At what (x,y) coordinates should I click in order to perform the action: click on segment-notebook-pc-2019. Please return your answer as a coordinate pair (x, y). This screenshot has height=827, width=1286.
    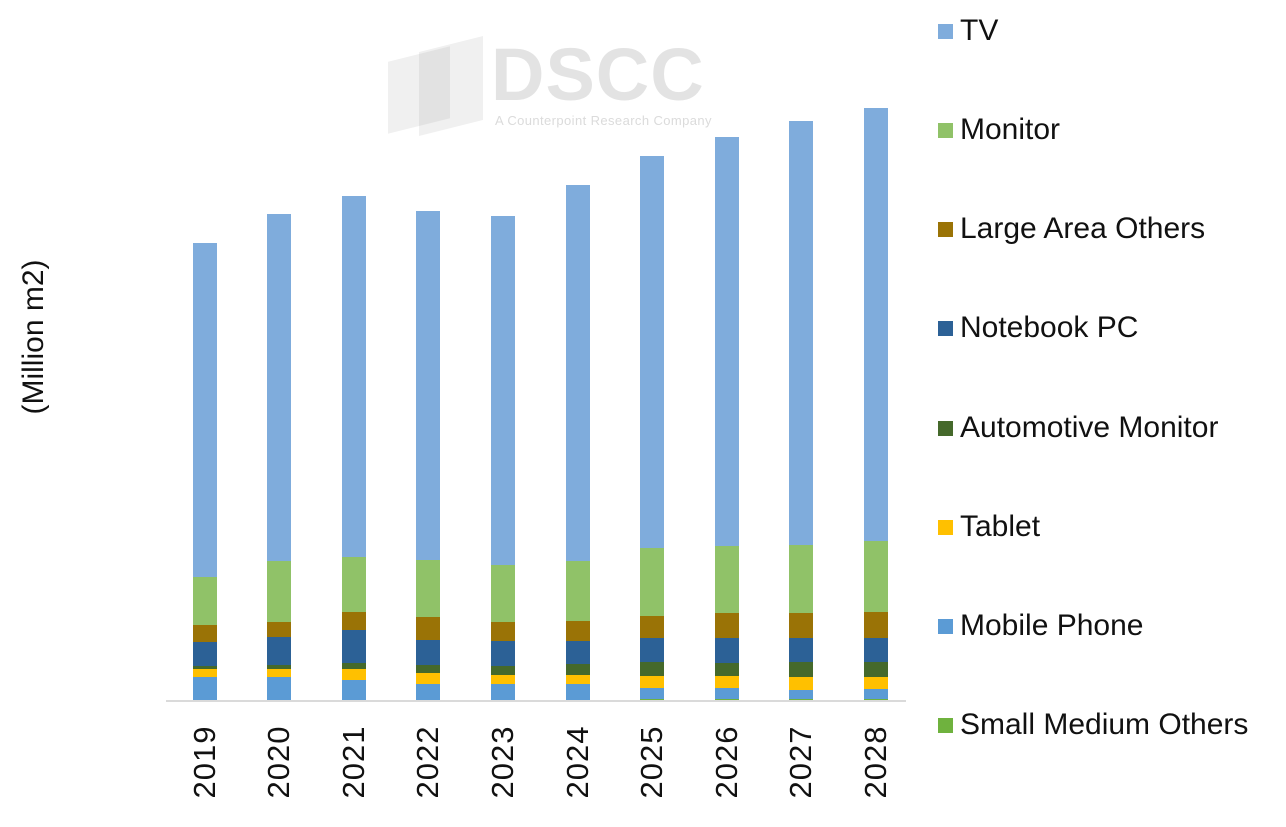
    Looking at the image, I should click on (204, 654).